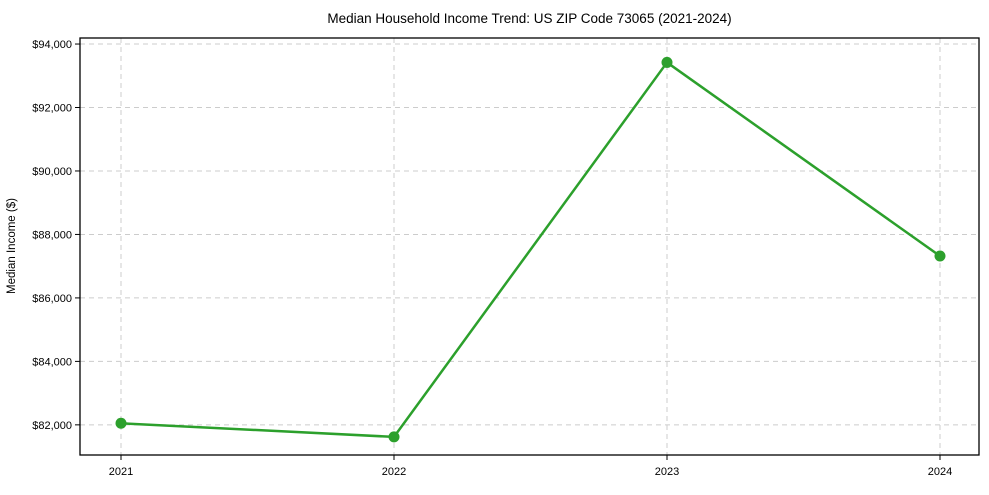 This screenshot has width=989, height=495. Describe the element at coordinates (394, 437) in the screenshot. I see `data-point-2022` at that location.